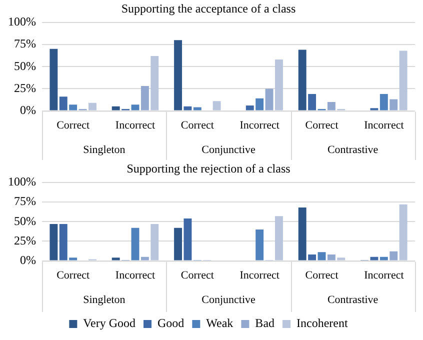 The width and height of the screenshot is (423, 340). I want to click on legend-label: Bad, so click(265, 323).